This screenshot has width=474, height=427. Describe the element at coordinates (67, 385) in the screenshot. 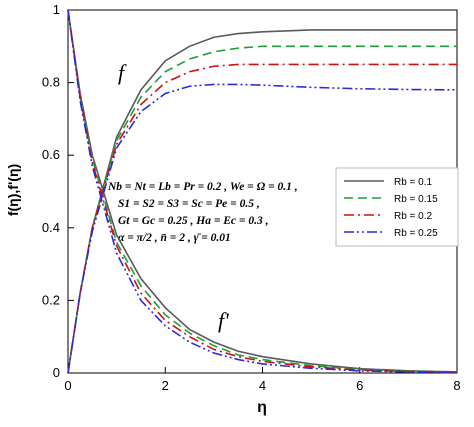

I see `x-tick-label: 0` at that location.